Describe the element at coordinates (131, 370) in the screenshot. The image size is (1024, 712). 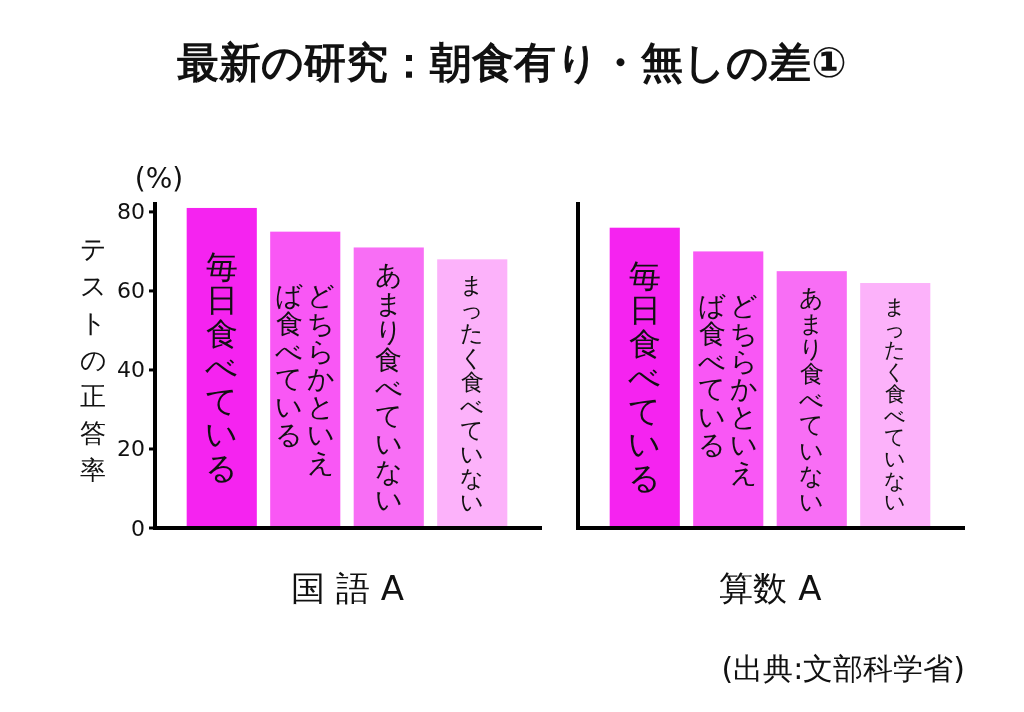
I see `y-tick-label: 40` at that location.